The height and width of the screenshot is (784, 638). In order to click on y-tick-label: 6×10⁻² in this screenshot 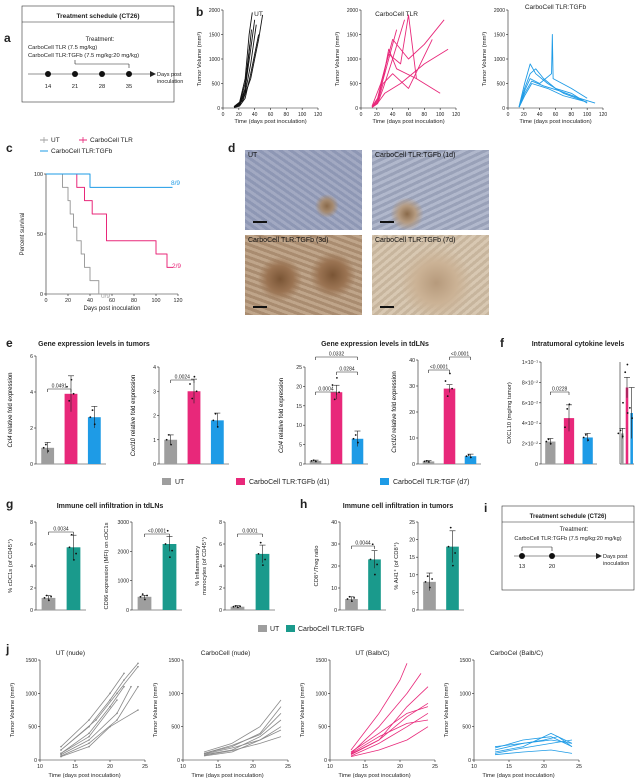, I will do `click(530, 404)`.